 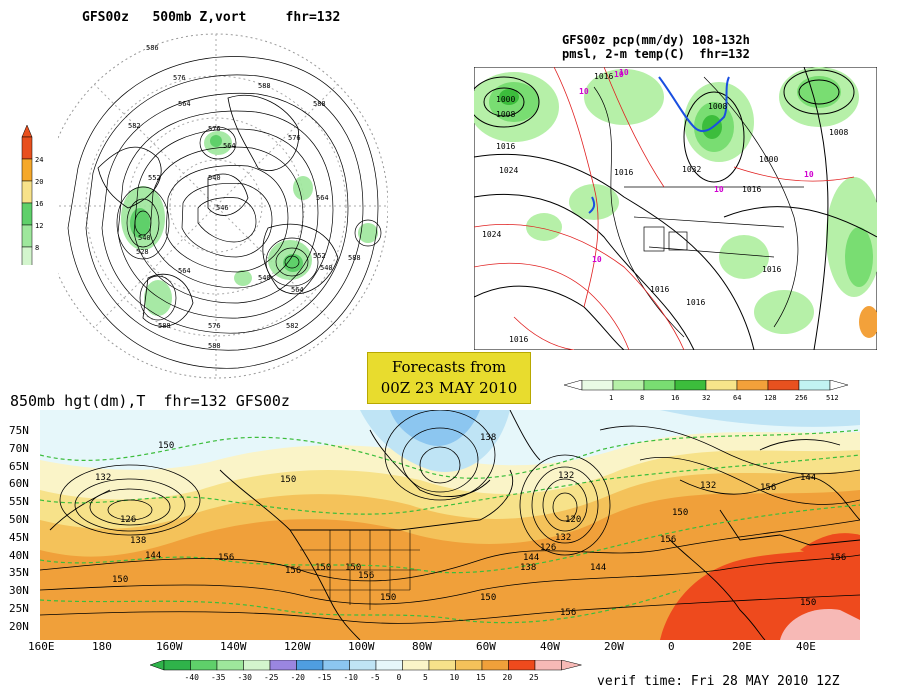 What do you see at coordinates (138, 541) in the screenshot?
I see `height-label: 138` at bounding box center [138, 541].